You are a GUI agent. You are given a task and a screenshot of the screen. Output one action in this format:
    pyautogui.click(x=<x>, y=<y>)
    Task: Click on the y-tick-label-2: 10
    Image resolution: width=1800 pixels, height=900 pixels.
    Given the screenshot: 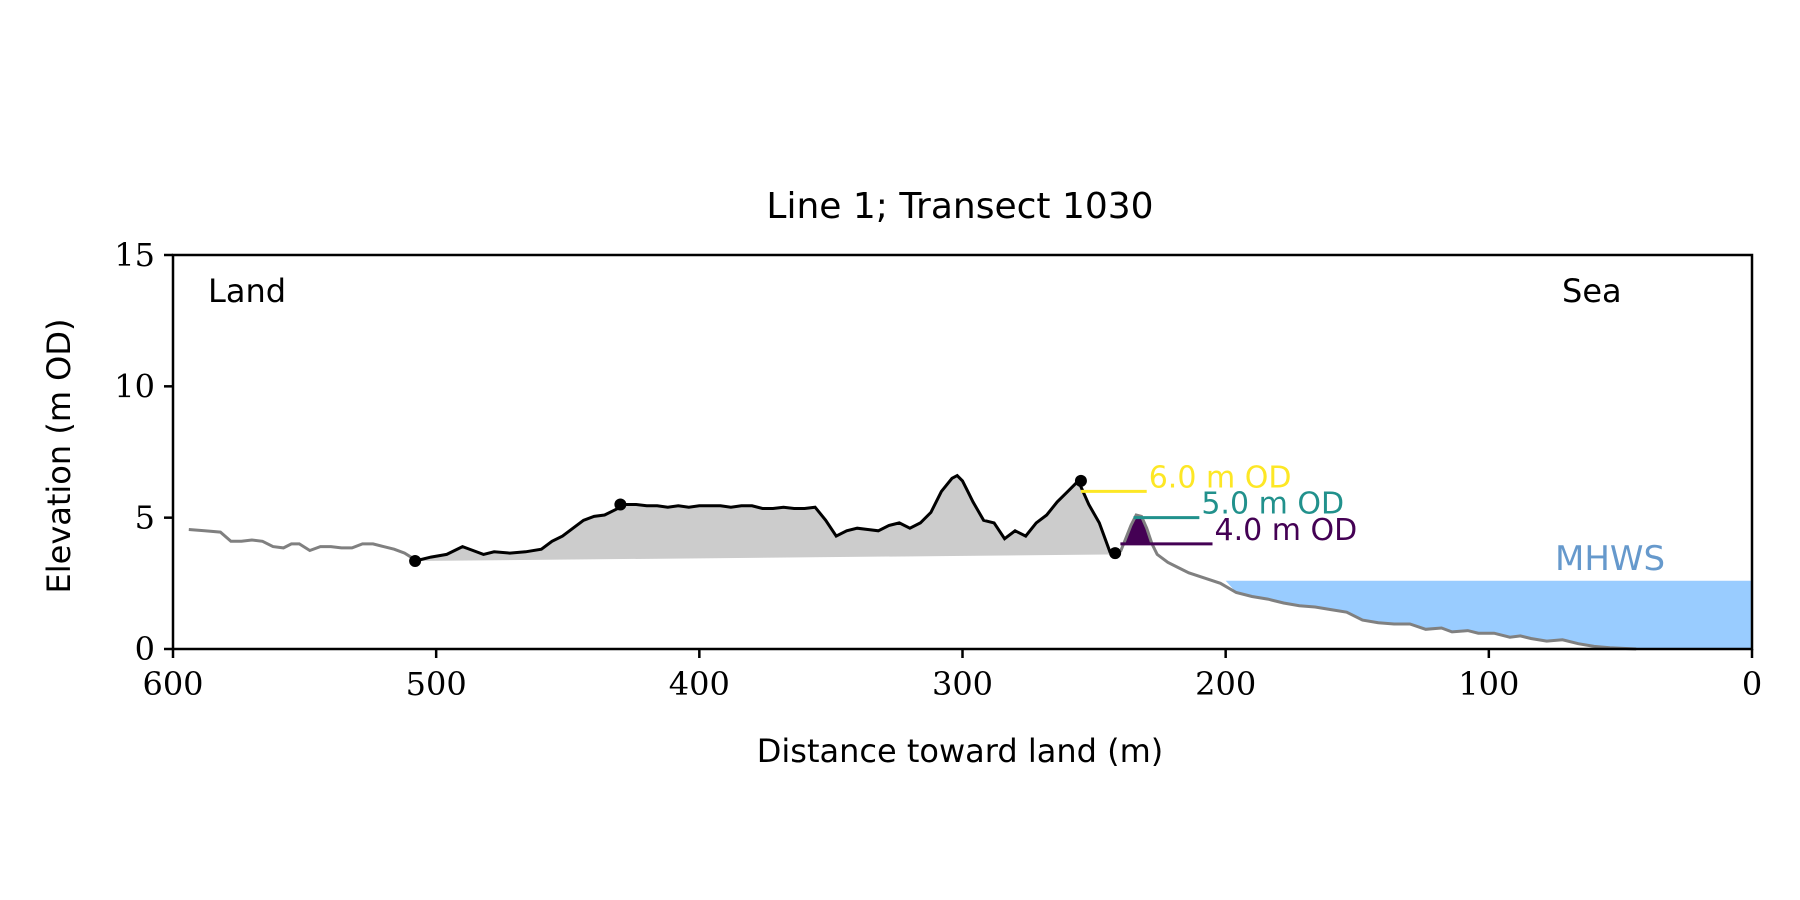 What is the action you would take?
    pyautogui.click(x=134, y=386)
    